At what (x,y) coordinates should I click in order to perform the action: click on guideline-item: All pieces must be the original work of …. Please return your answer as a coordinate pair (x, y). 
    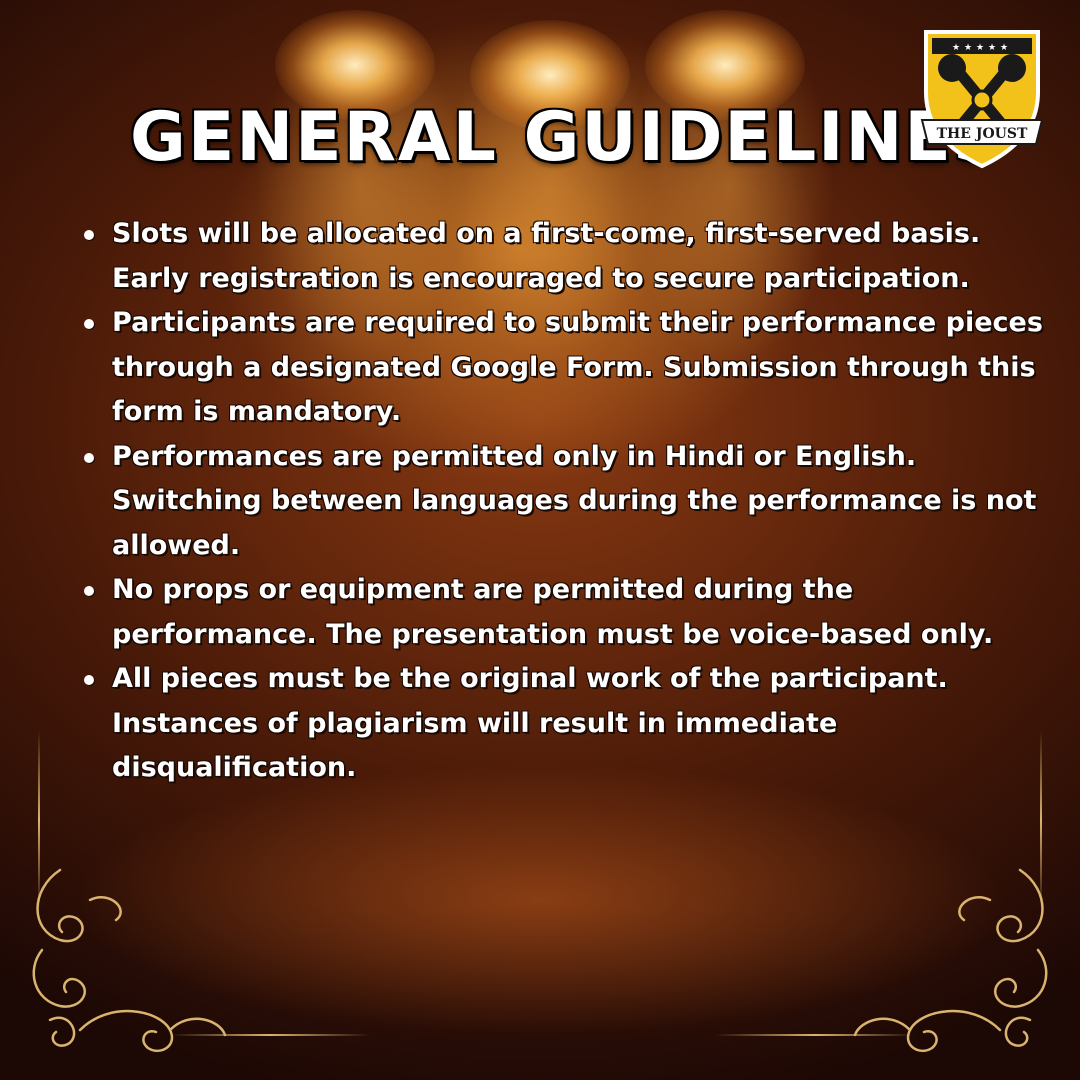
    Looking at the image, I should click on (565, 724).